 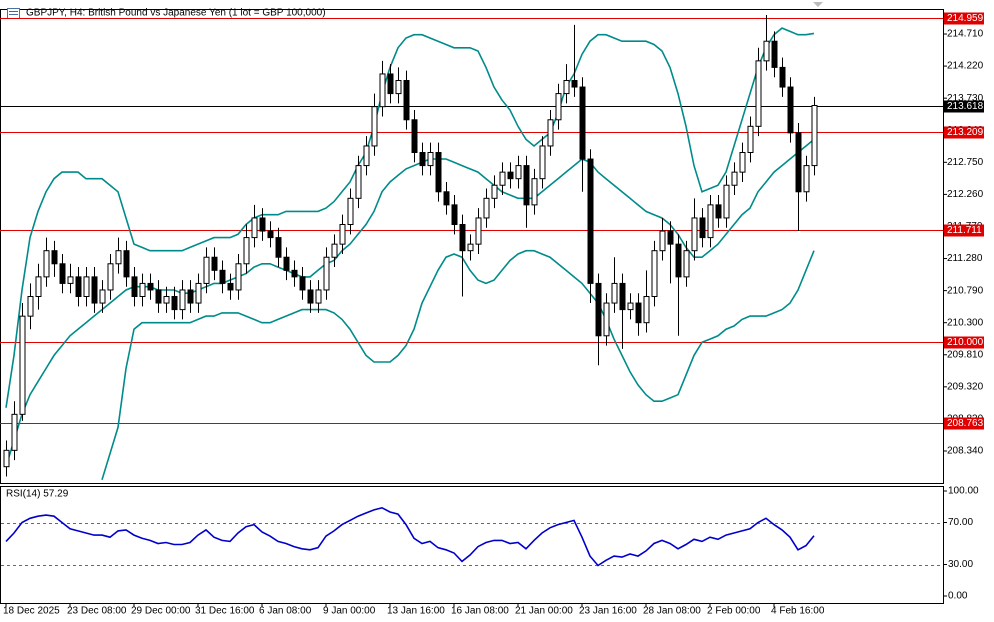 What do you see at coordinates (965, 34) in the screenshot?
I see `y-tick-label: 214.710` at bounding box center [965, 34].